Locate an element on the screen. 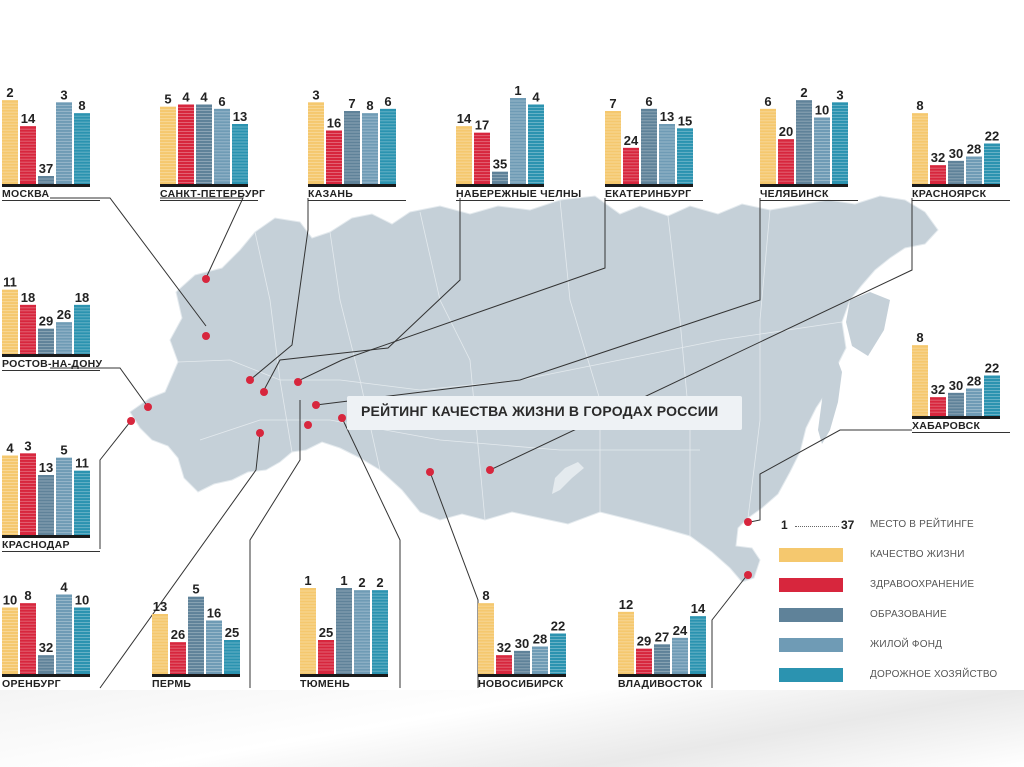 Image resolution: width=1024 pixels, height=767 pixels. leader-line-vladivostok is located at coordinates (730, 630).